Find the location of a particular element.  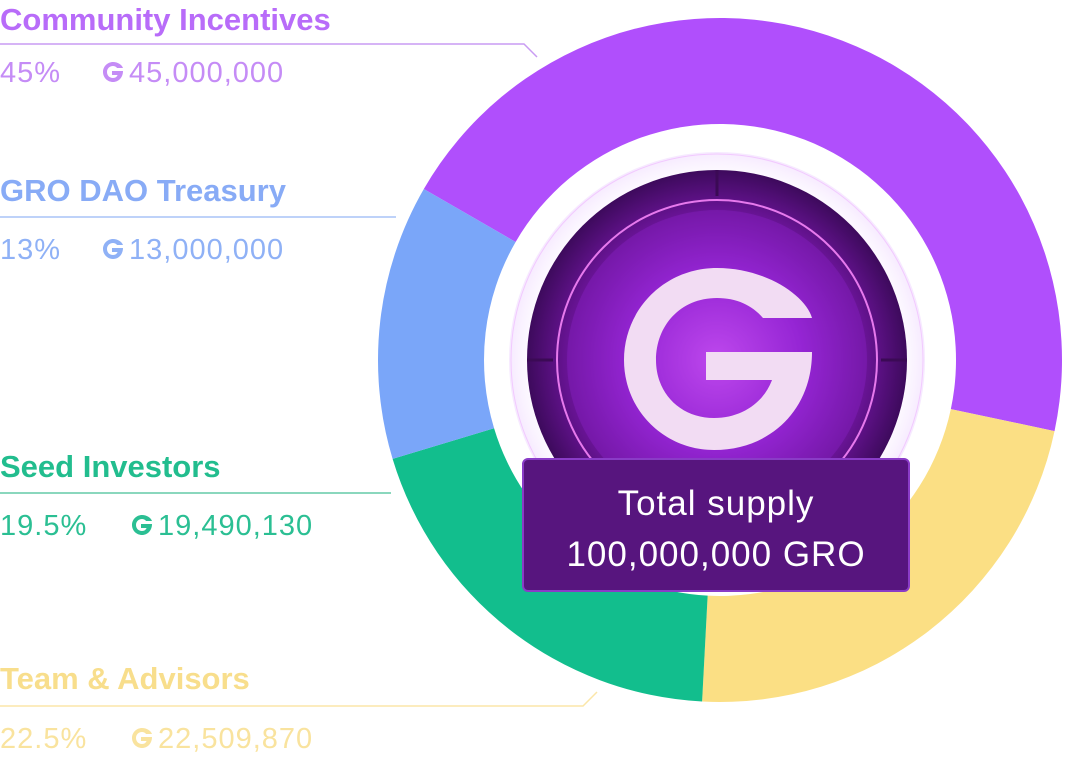

slice-gro-dao-treasury is located at coordinates (447, 324).